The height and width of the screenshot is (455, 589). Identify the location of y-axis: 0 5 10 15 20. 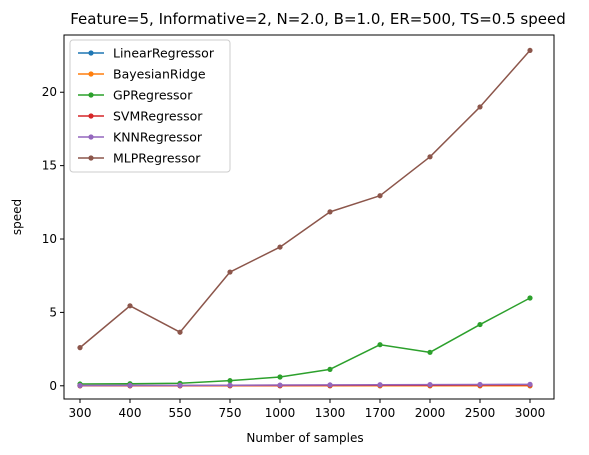
(53, 239).